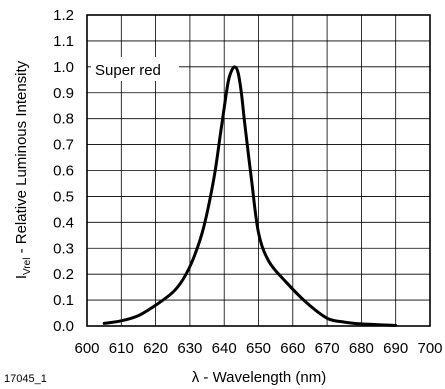 This screenshot has width=445, height=389. I want to click on y-tick-label: 0.1, so click(63, 300).